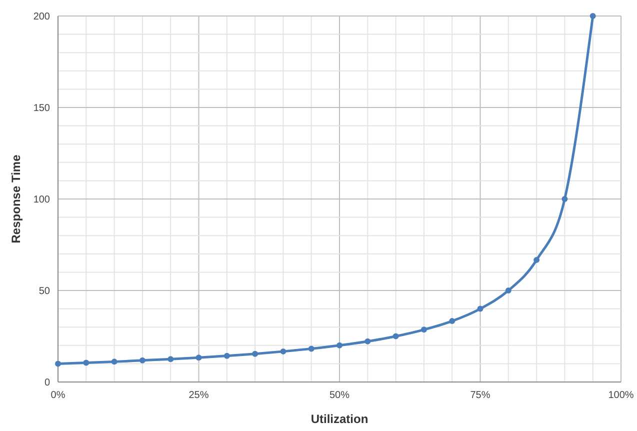  Describe the element at coordinates (339, 419) in the screenshot. I see `x-axis-title: Utilization` at that location.